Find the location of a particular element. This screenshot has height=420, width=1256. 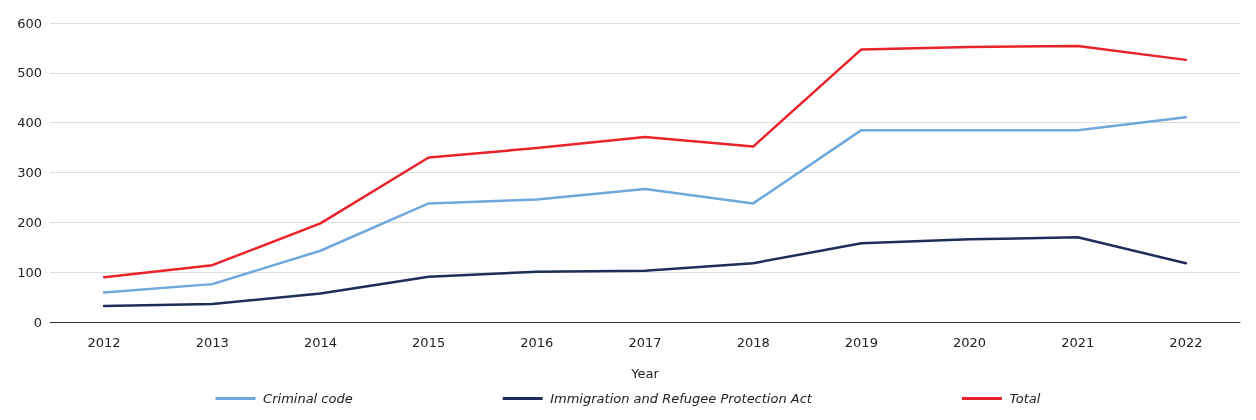

line-series is located at coordinates (645, 272).